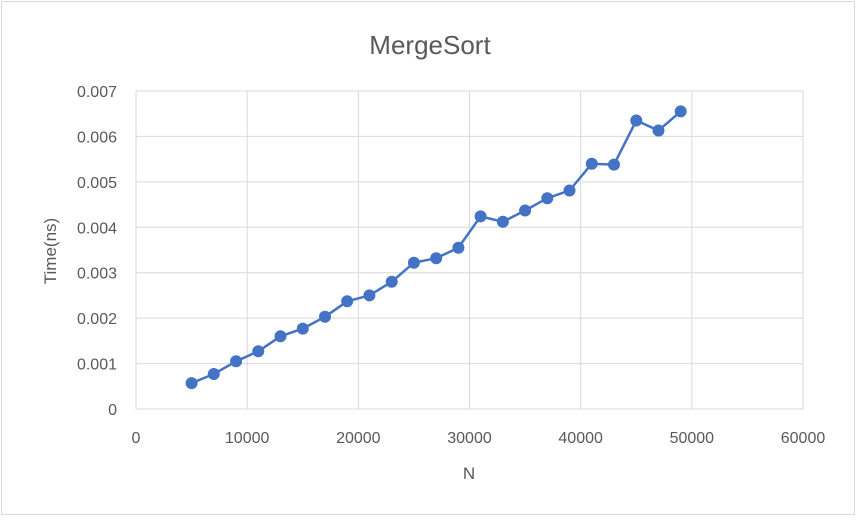 The image size is (858, 521). I want to click on x-tick-label: 40000, so click(580, 438).